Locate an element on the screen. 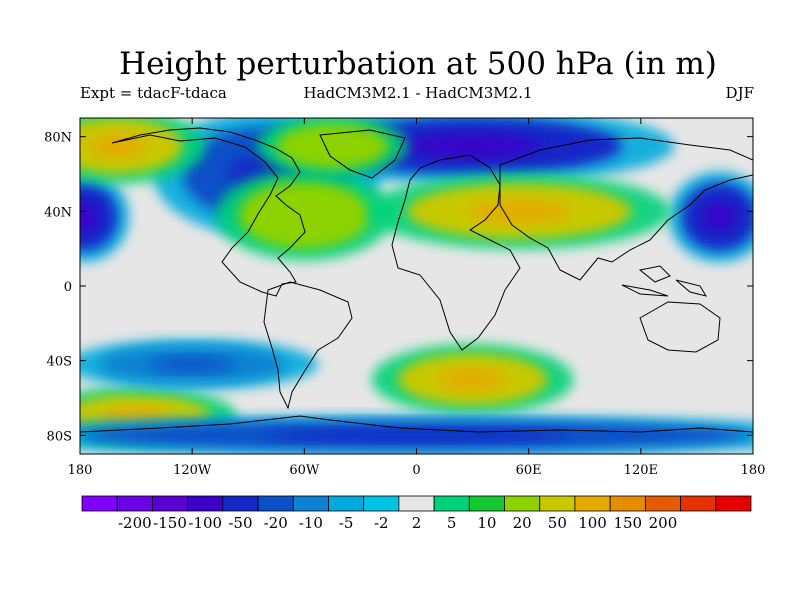 The width and height of the screenshot is (800, 600). south-america-coast is located at coordinates (308, 345).